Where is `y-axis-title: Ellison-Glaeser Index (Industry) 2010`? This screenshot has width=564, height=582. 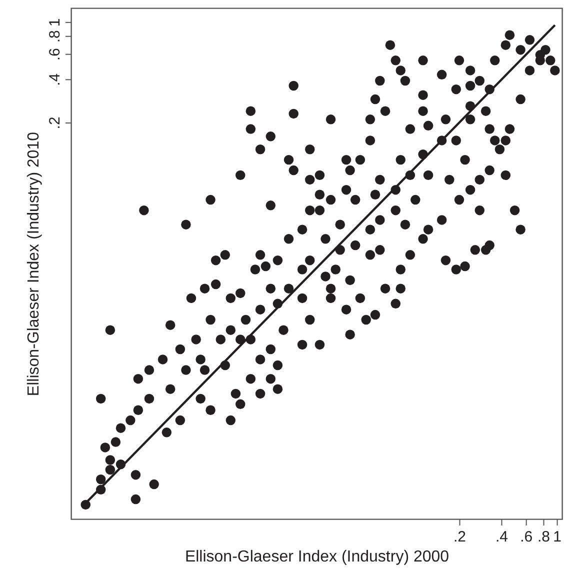
y-axis-title: Ellison-Glaeser Index (Industry) 2010 is located at coordinates (34, 264).